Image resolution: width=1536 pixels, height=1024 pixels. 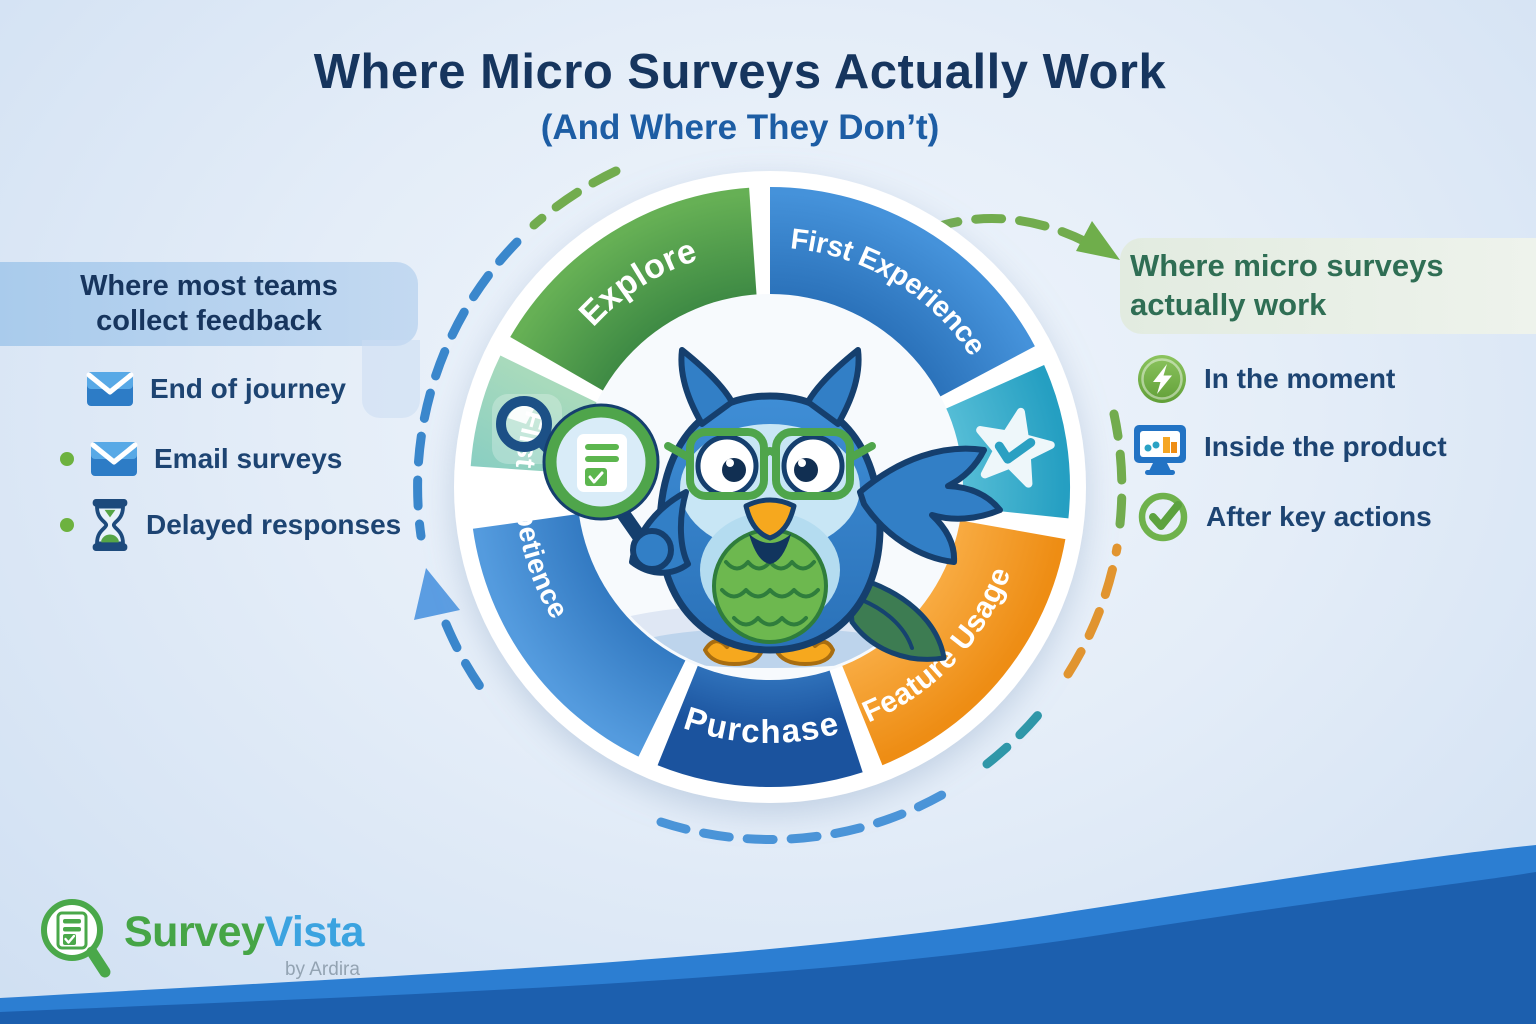 I want to click on ring-arc-left-blue, so click(x=467, y=389).